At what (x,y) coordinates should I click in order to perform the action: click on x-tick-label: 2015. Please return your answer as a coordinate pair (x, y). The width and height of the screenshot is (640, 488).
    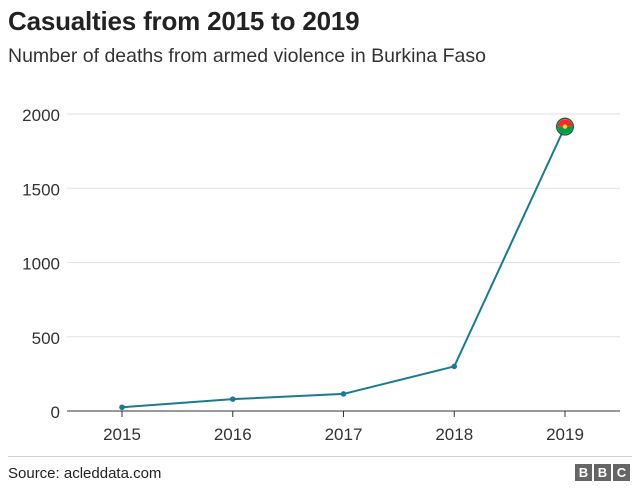
    Looking at the image, I should click on (122, 434).